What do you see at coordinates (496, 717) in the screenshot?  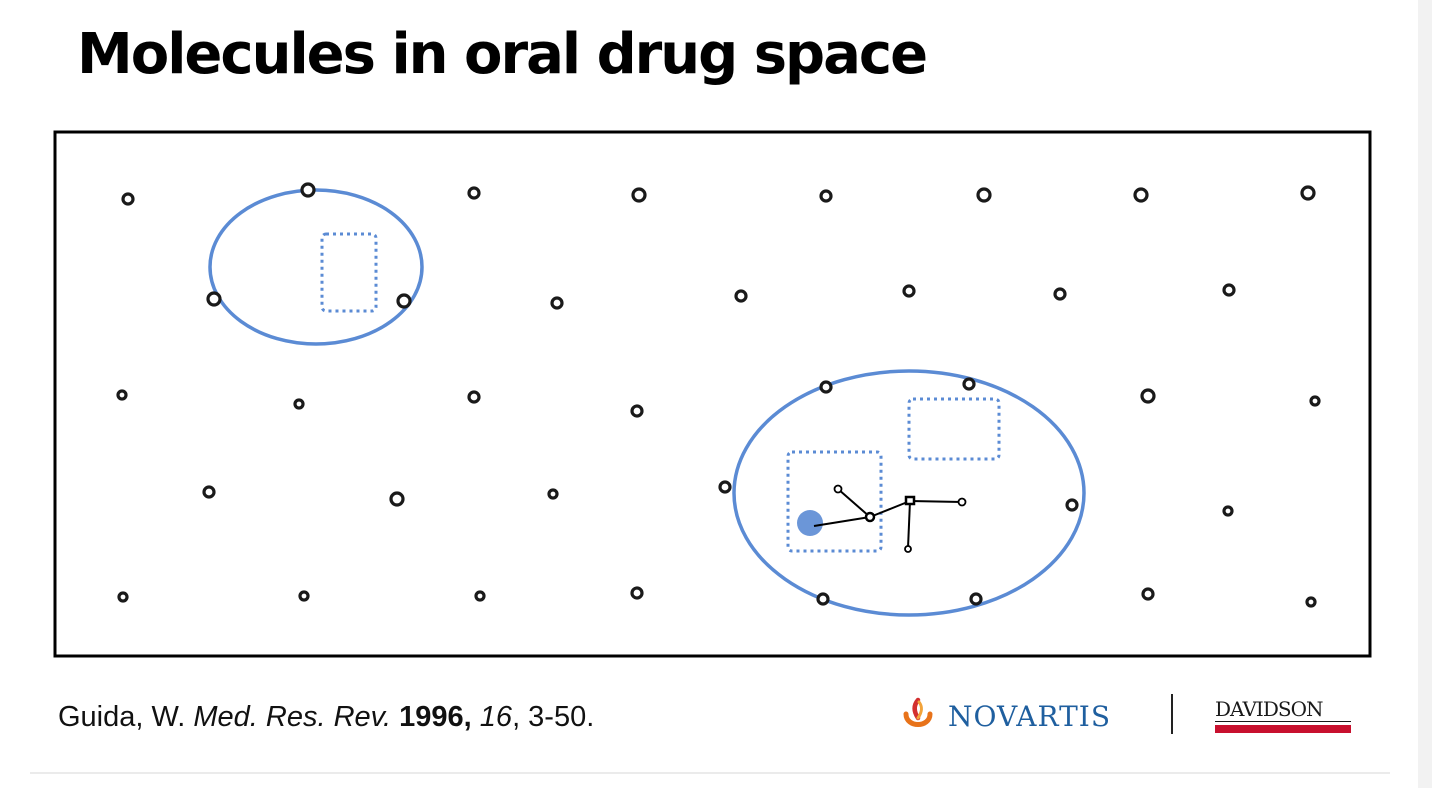 I see `citation-volume: 16` at bounding box center [496, 717].